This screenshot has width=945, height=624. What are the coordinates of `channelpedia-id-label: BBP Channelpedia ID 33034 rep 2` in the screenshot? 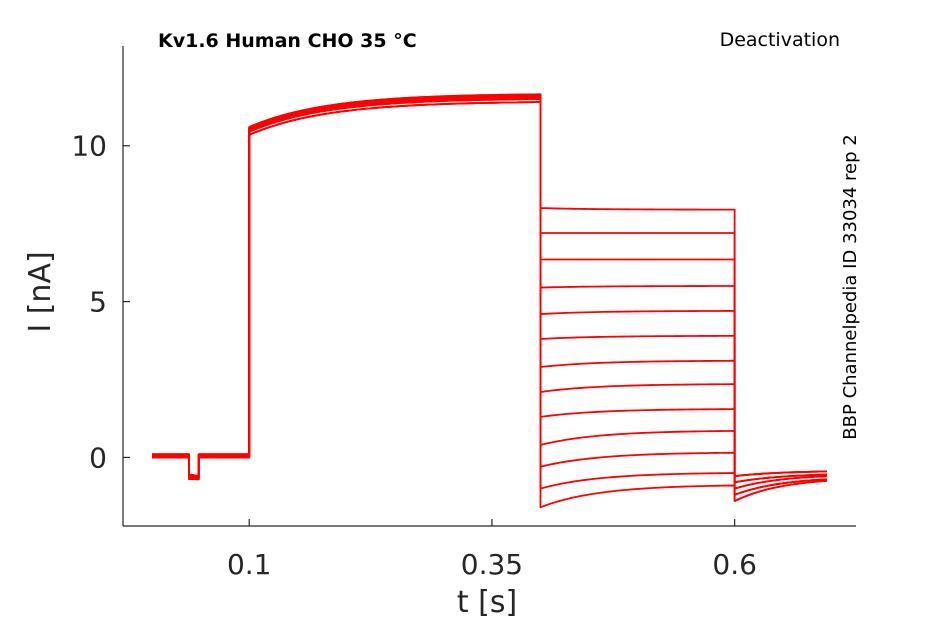 It's located at (850, 286).